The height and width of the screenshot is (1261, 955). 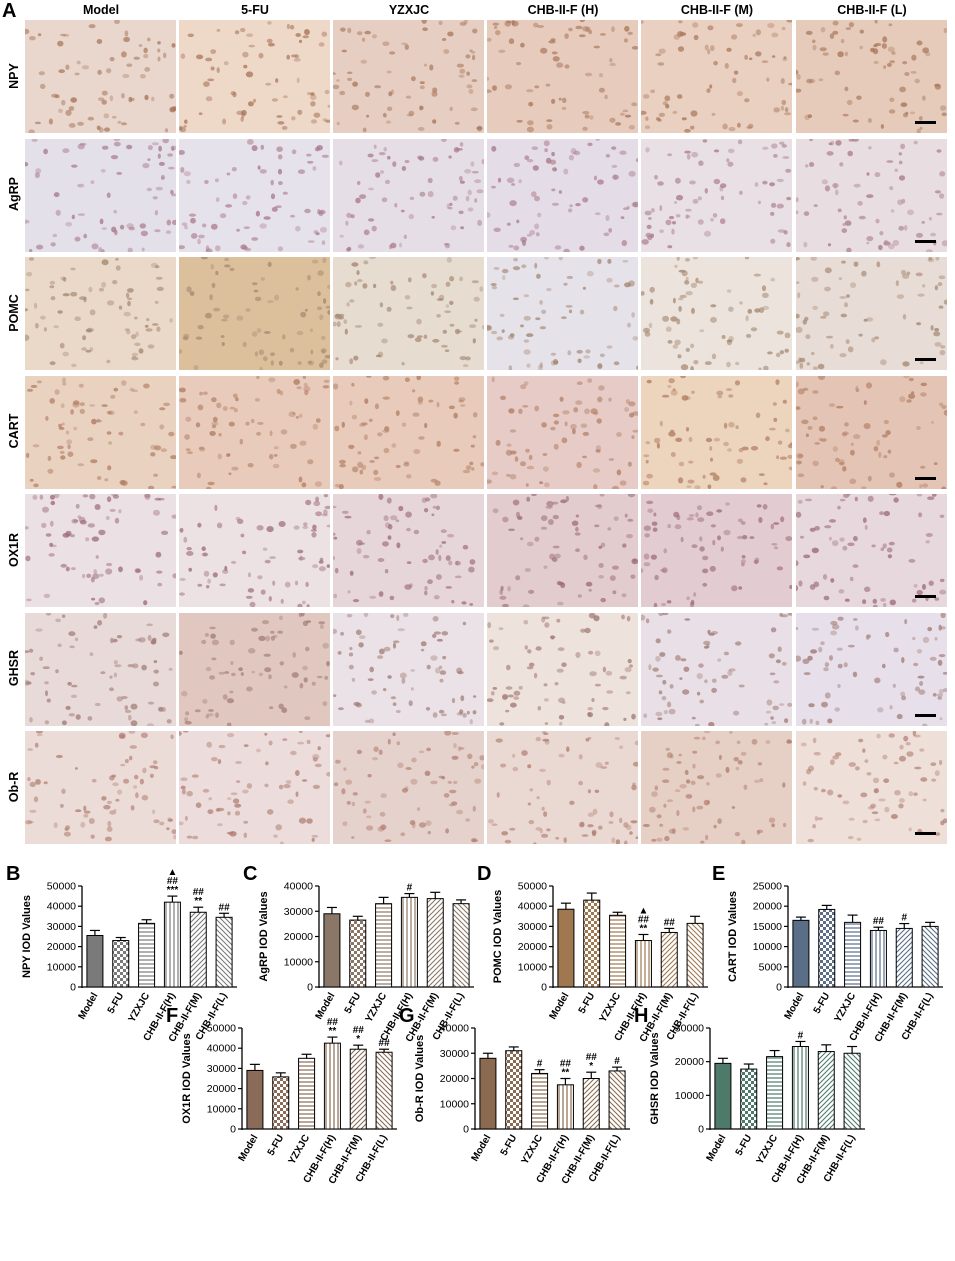 What do you see at coordinates (420, 1078) in the screenshot?
I see `y-axis-label: Ob-R IOD Values` at bounding box center [420, 1078].